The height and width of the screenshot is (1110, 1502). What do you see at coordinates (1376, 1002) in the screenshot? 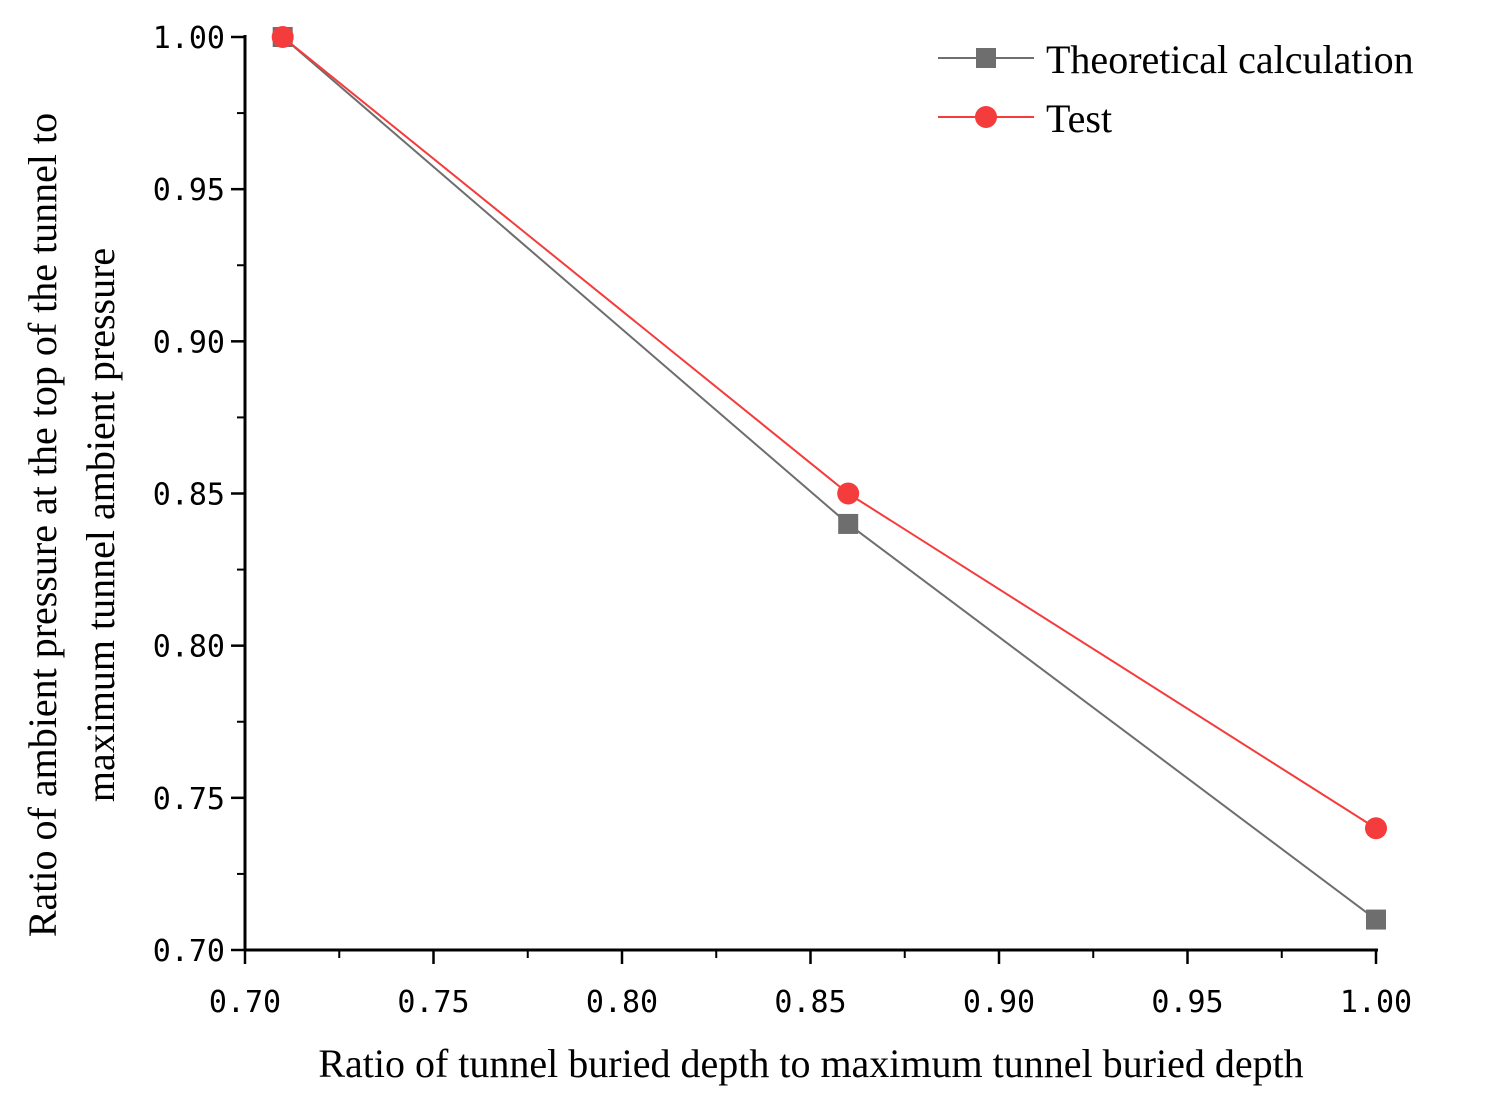
I see `x-tick-label: 1.00` at bounding box center [1376, 1002].